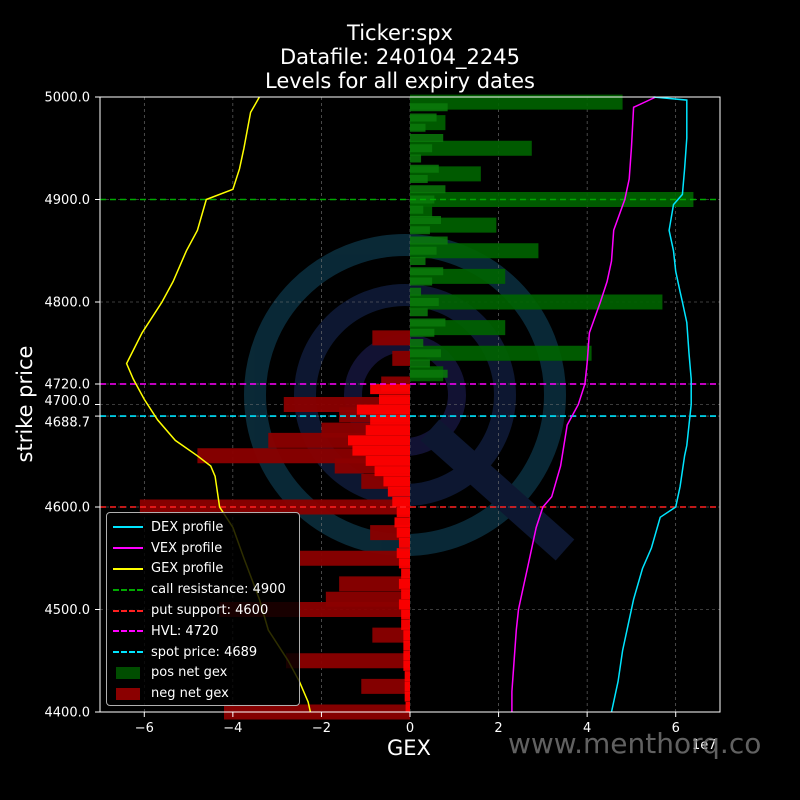 Image resolution: width=800 pixels, height=800 pixels. I want to click on legend-item: put support: 4600, so click(203, 610).